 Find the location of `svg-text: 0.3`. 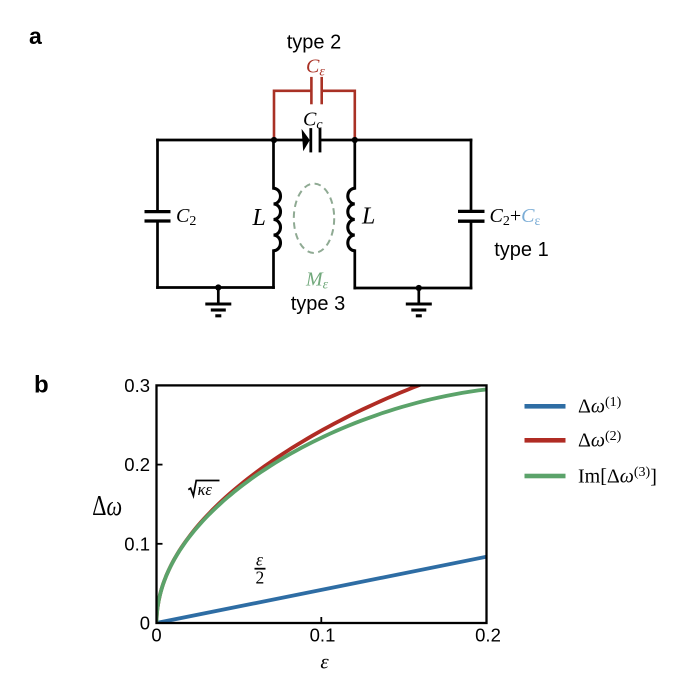

svg-text: 0.3 is located at coordinates (137, 385).